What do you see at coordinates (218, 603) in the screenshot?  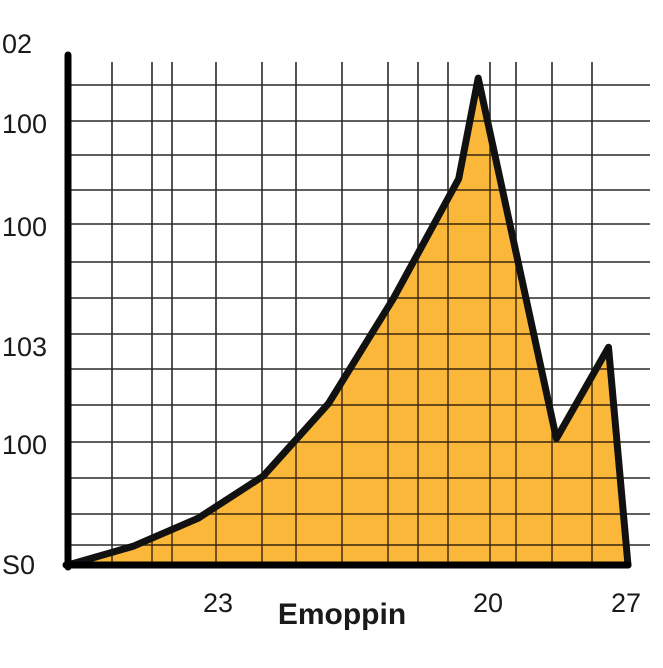 I see `x-tick-label-0: 23` at bounding box center [218, 603].